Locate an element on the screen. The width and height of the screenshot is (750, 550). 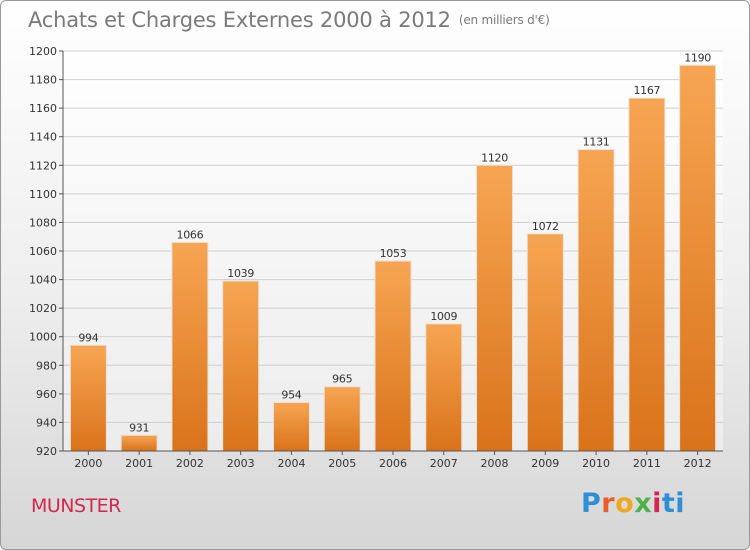
y-tick-label: 1100 is located at coordinates (43, 194).